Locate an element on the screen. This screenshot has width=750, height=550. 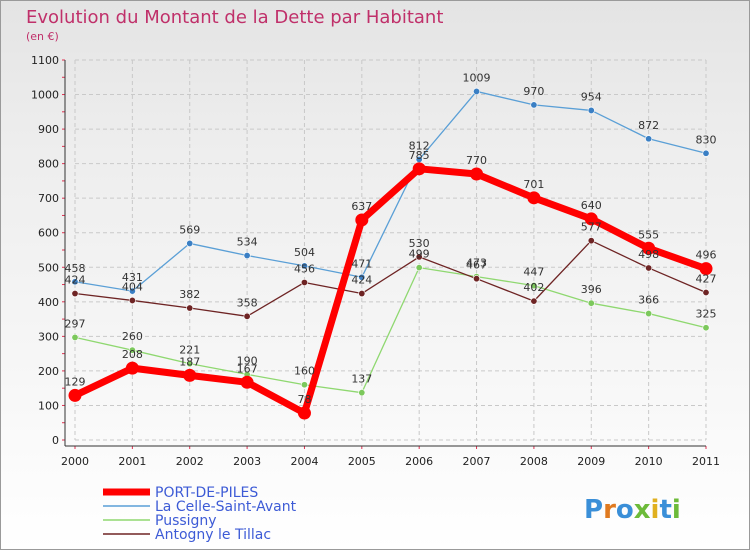
data-label-port-de-piles: 555 is located at coordinates (648, 234).